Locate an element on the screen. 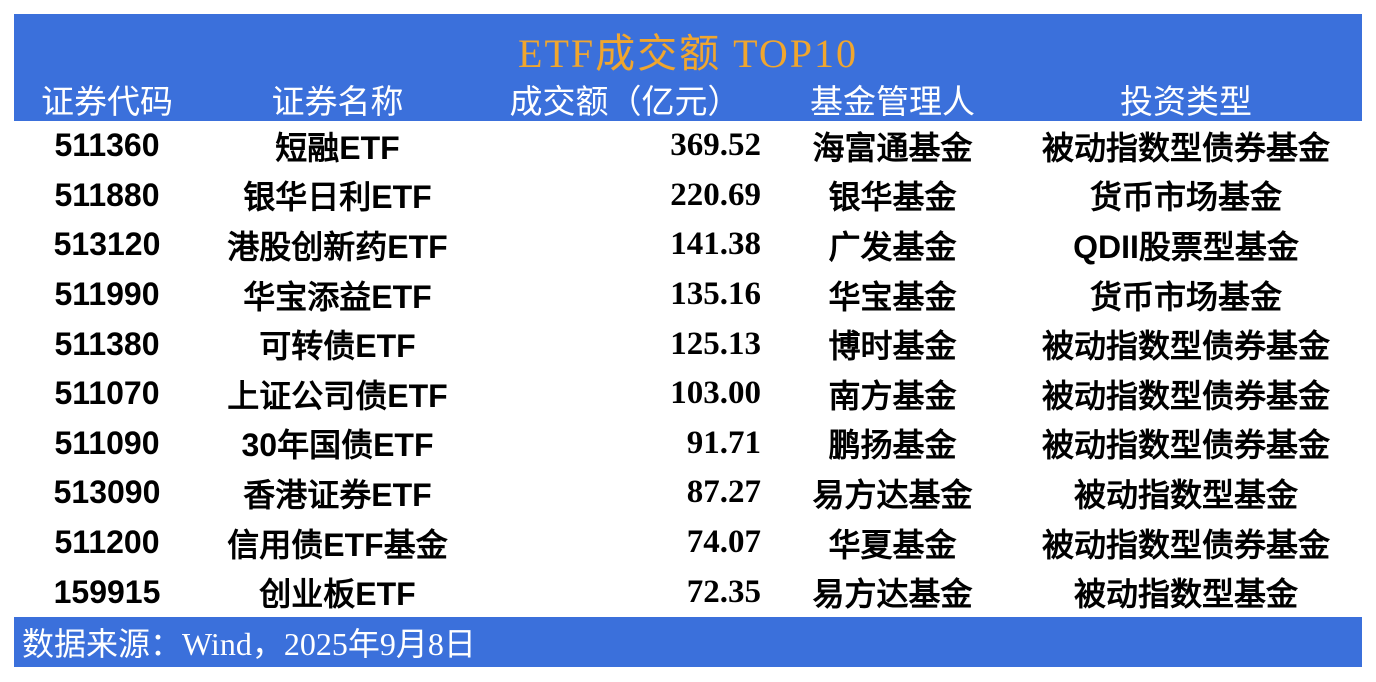 The height and width of the screenshot is (682, 1376). turnover-cell: 87.27 is located at coordinates (723, 492).